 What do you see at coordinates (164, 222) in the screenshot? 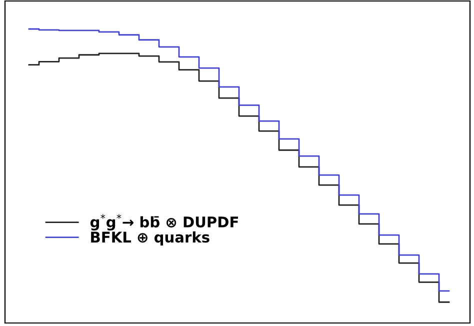
I see `legend-label: g$^{*}$g$^{*}$→ bb̄ ⊗ DUPDF` at bounding box center [164, 222].